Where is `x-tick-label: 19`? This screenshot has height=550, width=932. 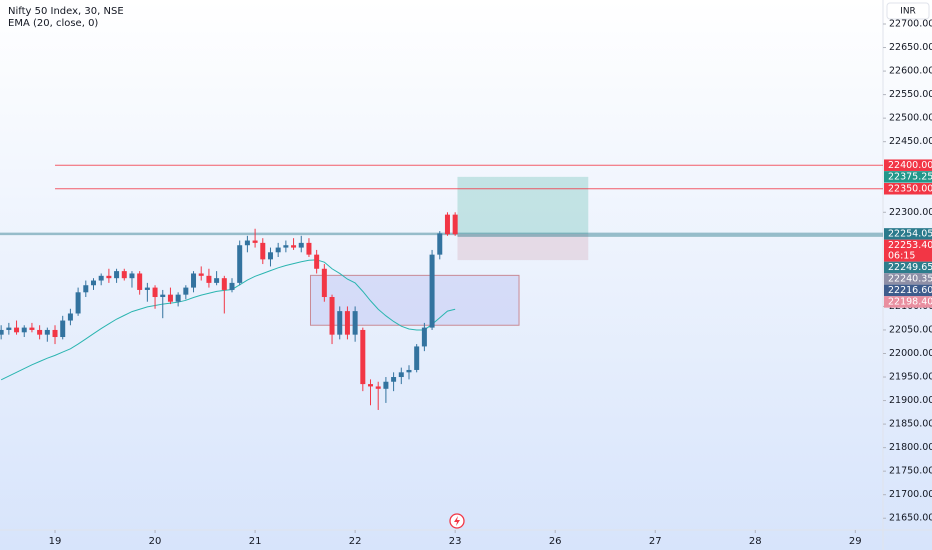 x-tick-label: 19 is located at coordinates (55, 541).